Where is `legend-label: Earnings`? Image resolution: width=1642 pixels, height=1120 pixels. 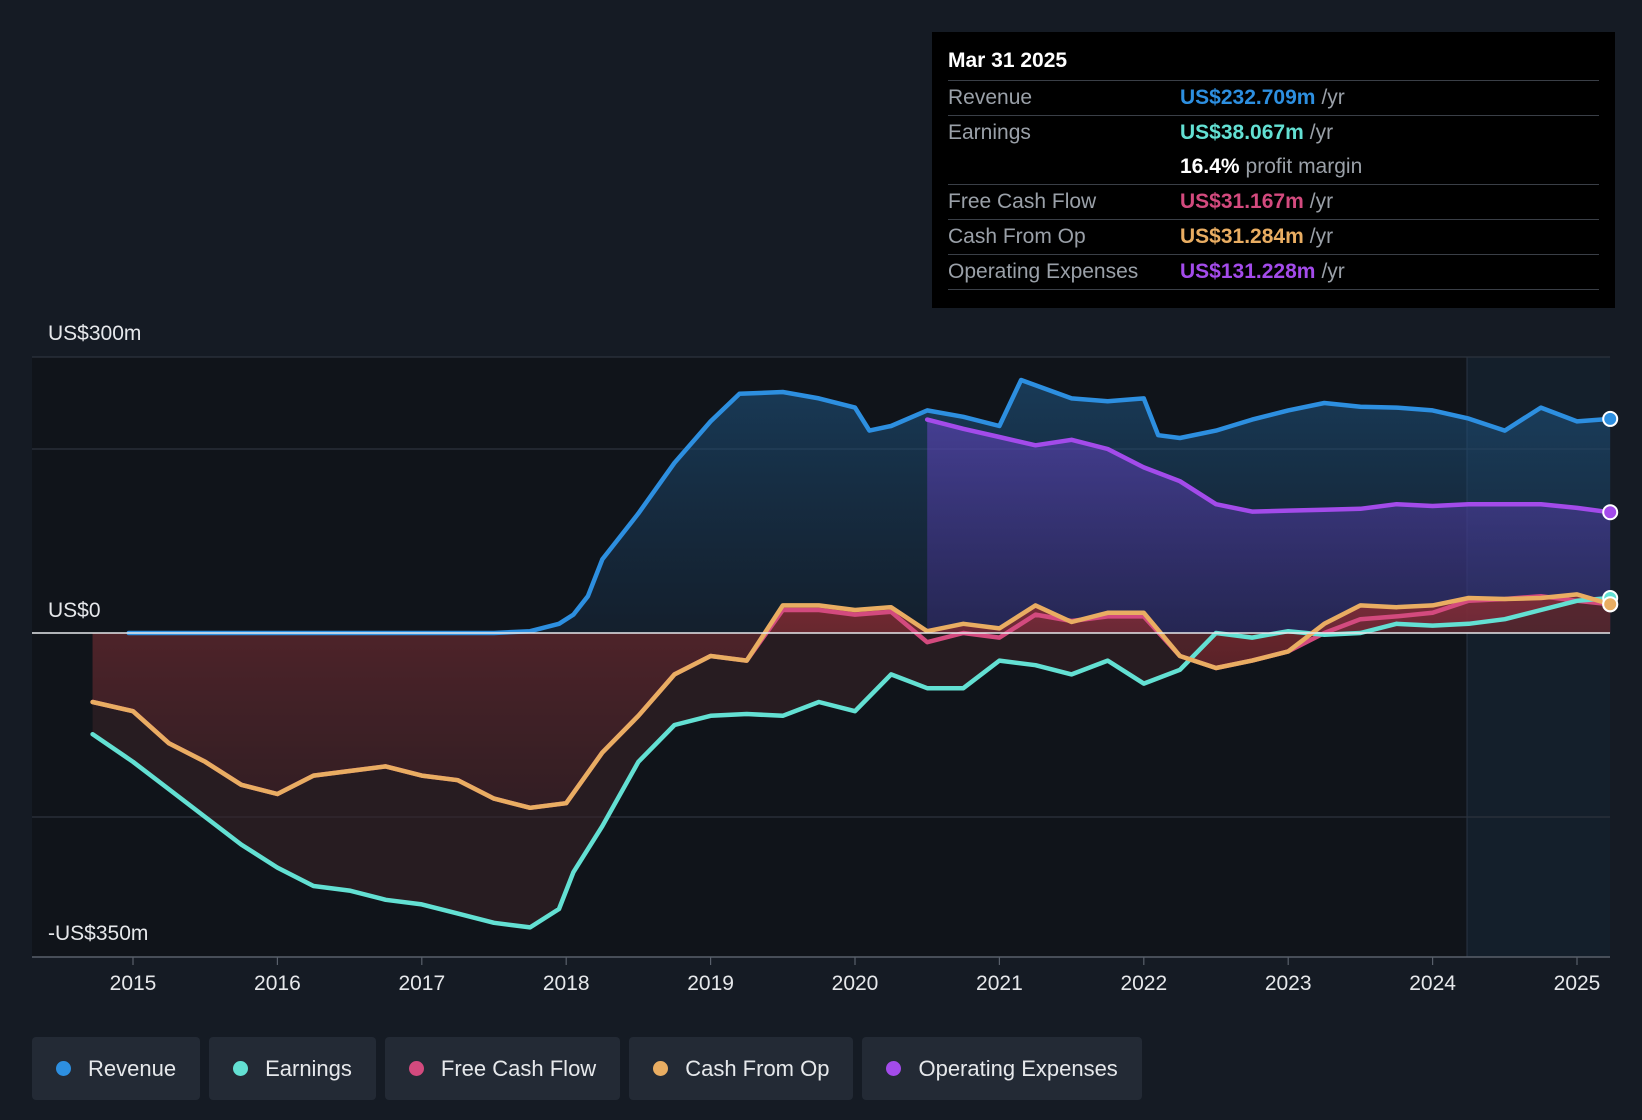
legend-label: Earnings is located at coordinates (308, 1068).